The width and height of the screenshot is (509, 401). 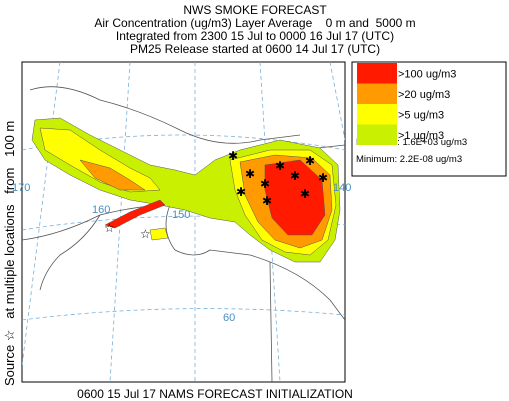 I want to click on graticule-label: 150, so click(x=181, y=215).